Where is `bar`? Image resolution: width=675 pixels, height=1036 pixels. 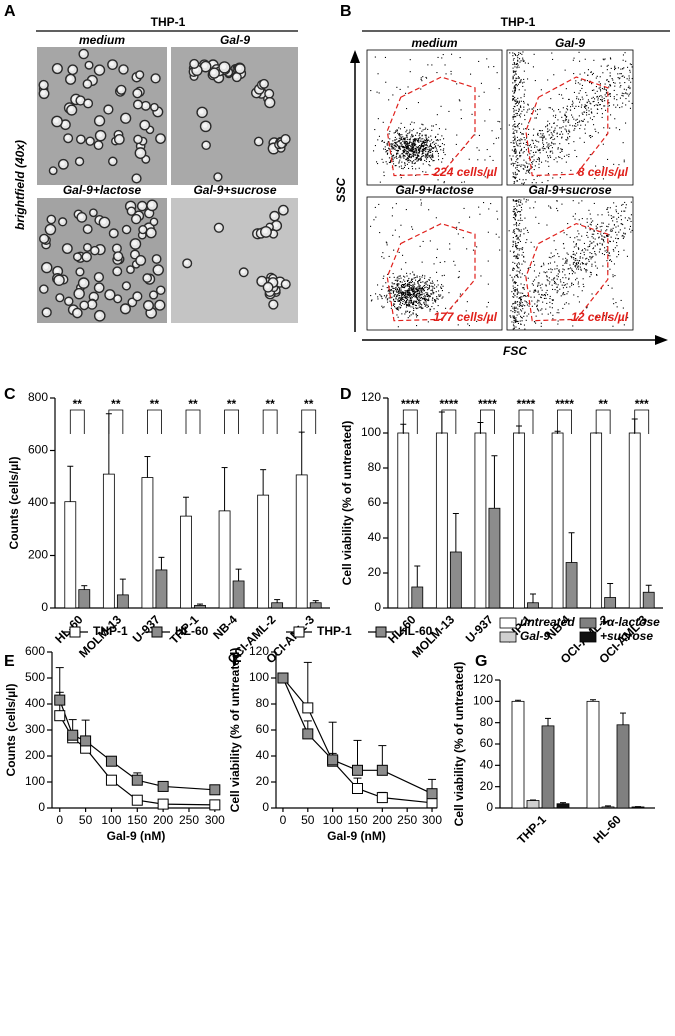 bar is located at coordinates (147, 543).